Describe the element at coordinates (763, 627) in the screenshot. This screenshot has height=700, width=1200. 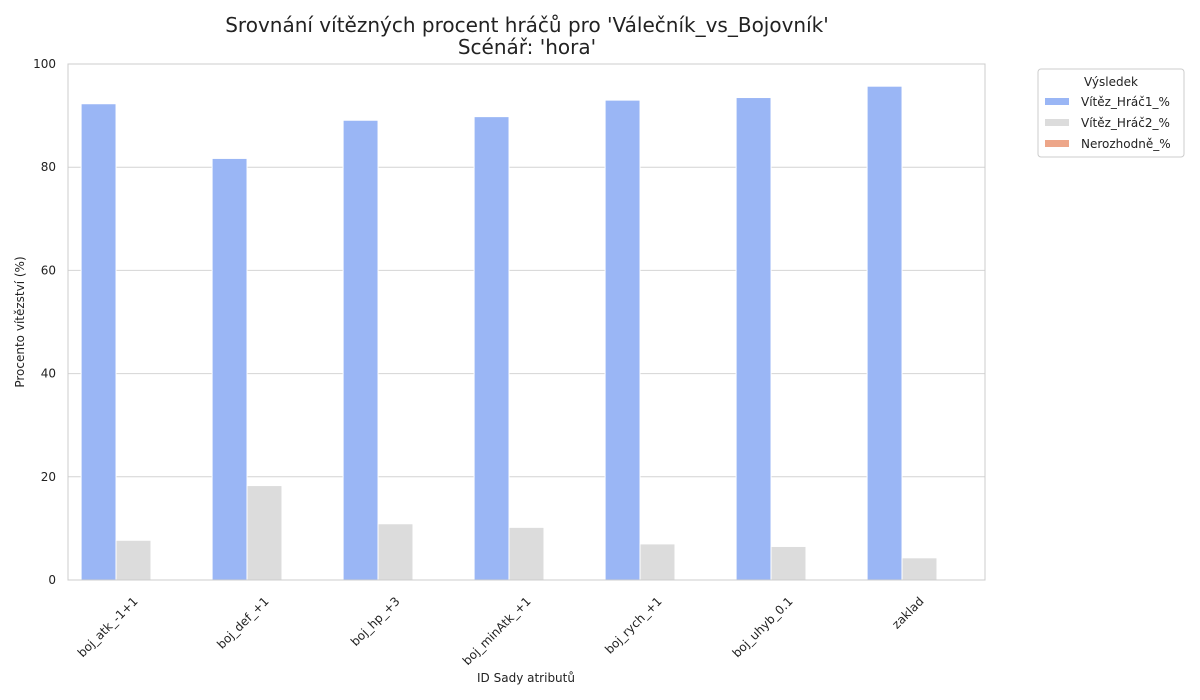
I see `x-tick-label: boj_uhyb_0.1` at that location.